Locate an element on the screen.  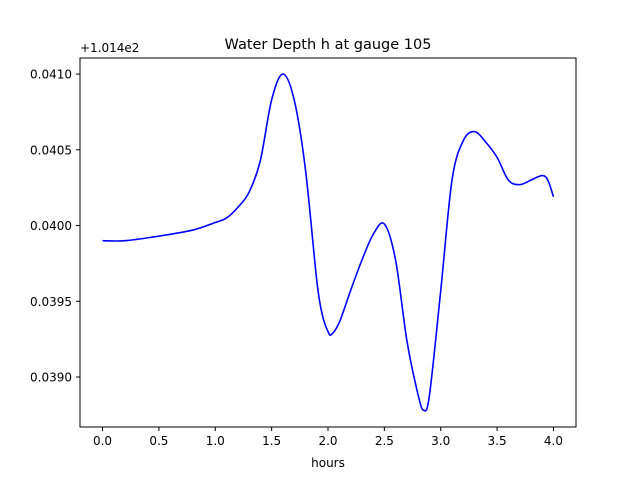
chart-title: Water Depth h at gauge 105 is located at coordinates (328, 45).